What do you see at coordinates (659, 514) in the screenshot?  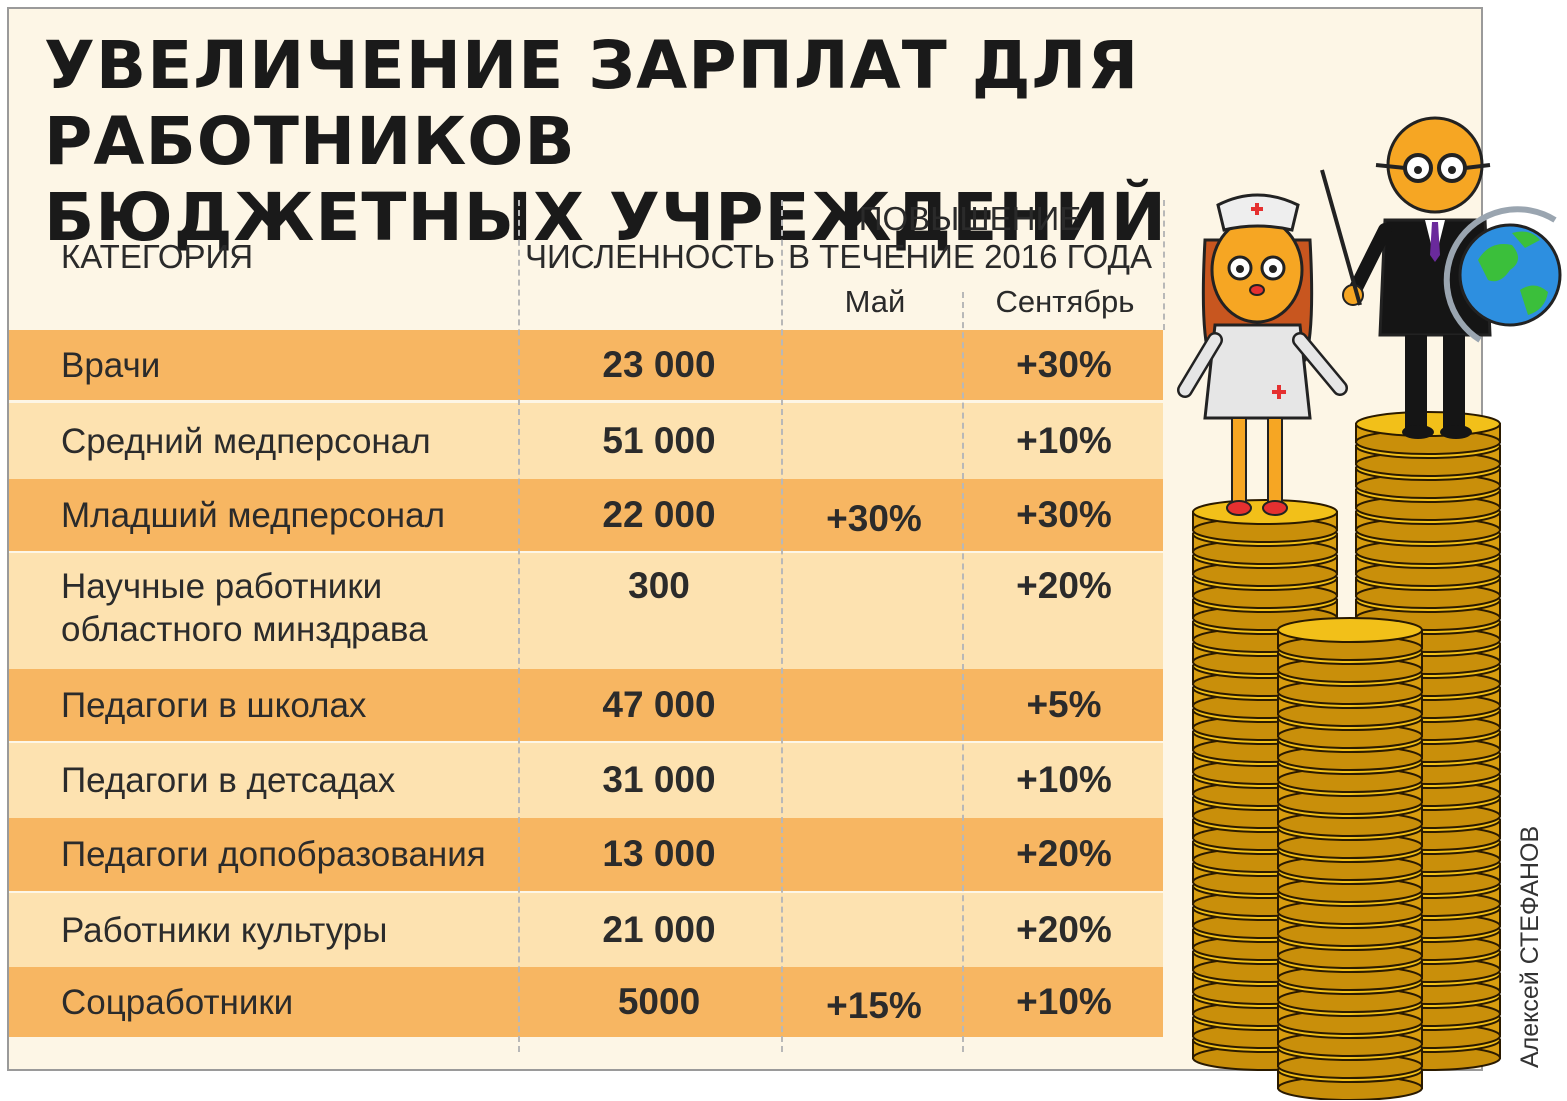 I see `row-count: 22 000` at bounding box center [659, 514].